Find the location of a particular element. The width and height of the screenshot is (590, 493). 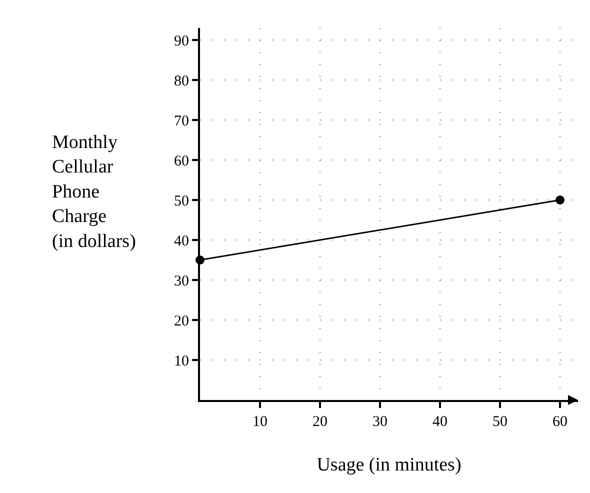

x-tick-label: 10 is located at coordinates (260, 422).